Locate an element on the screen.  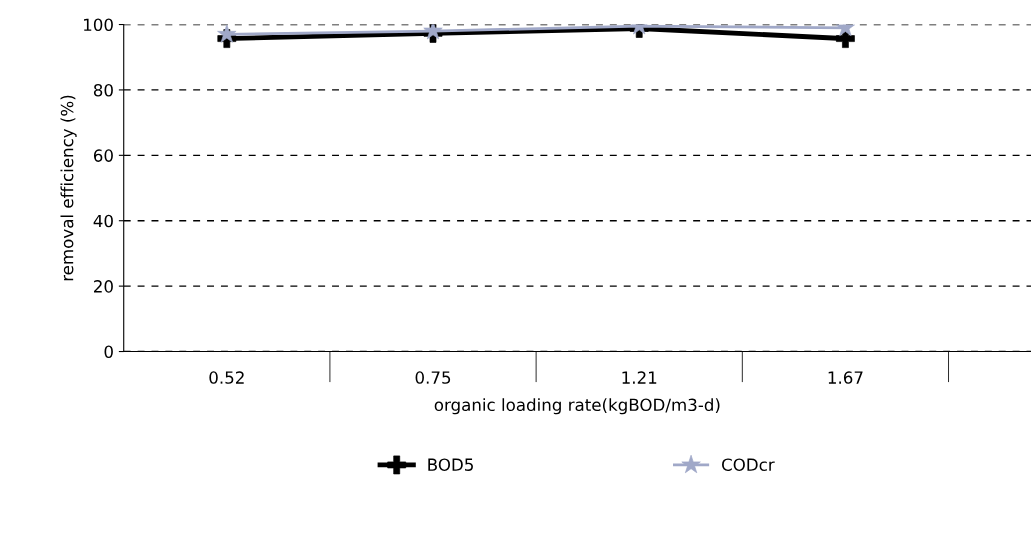
legend-label: BOD5 is located at coordinates (450, 464).